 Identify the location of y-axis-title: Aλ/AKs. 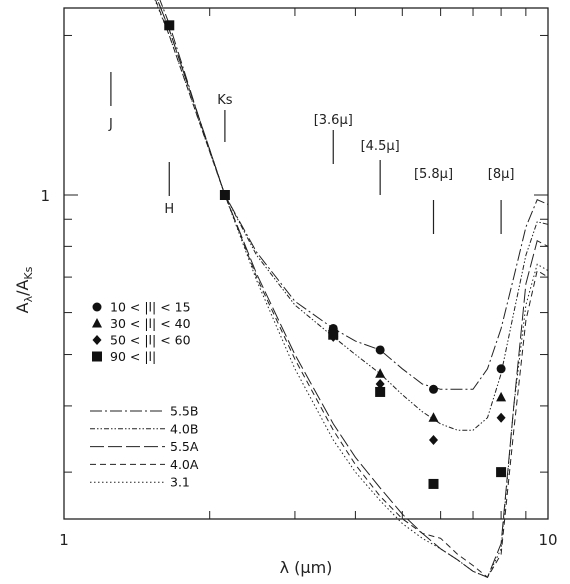
(24, 289).